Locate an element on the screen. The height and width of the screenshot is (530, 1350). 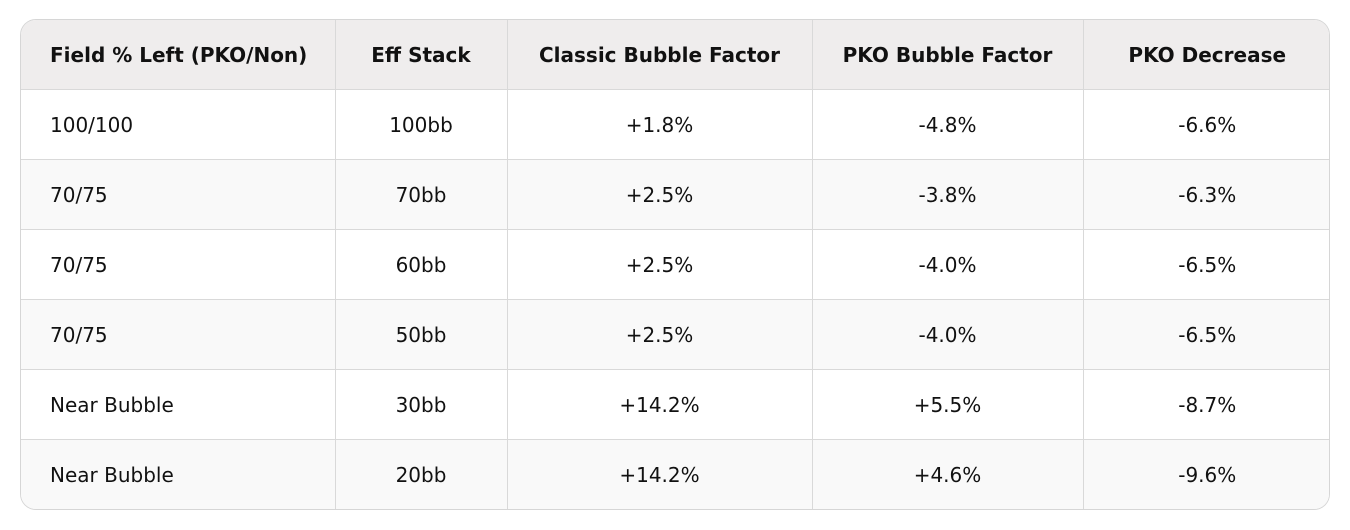
table-row: 70/75 70bb +2.5% -3.8% -6.3% is located at coordinates (675, 194).